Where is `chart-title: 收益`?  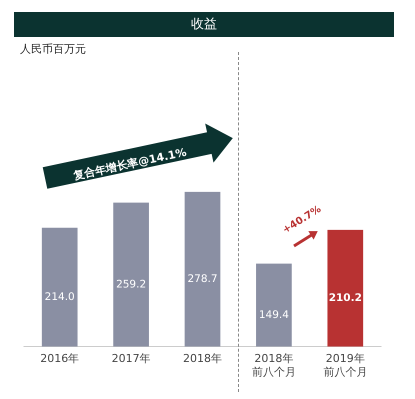
chart-title: 收益 is located at coordinates (204, 24).